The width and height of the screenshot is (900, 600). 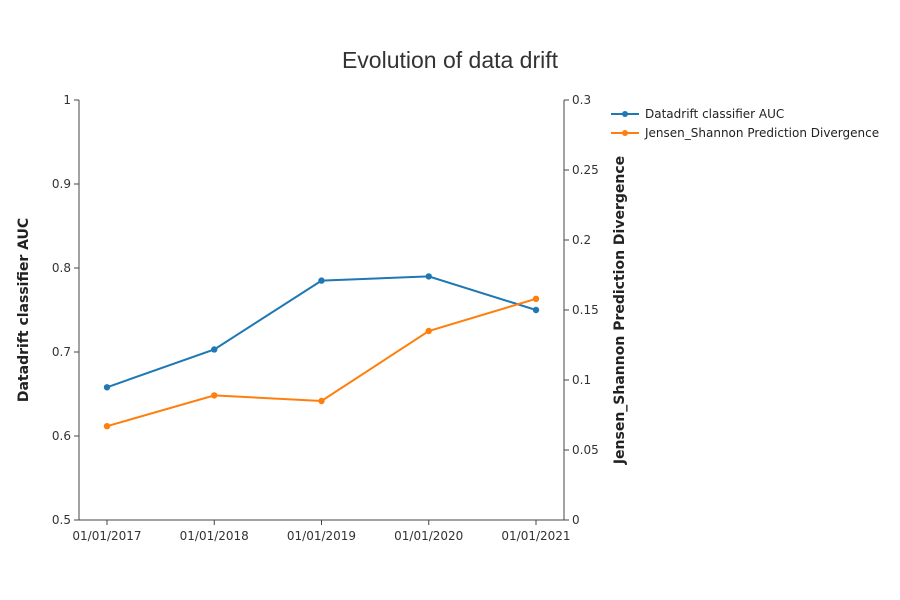 I want to click on left-y-axis: 1 0.9 0.8 0.7 0.6 0.5, so click(x=66, y=310).